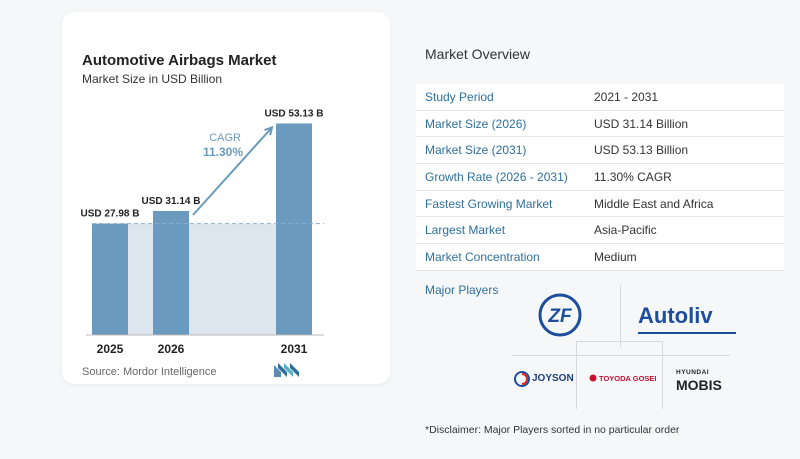 This screenshot has width=800, height=459. Describe the element at coordinates (465, 230) in the screenshot. I see `overview-label: Largest Market` at that location.